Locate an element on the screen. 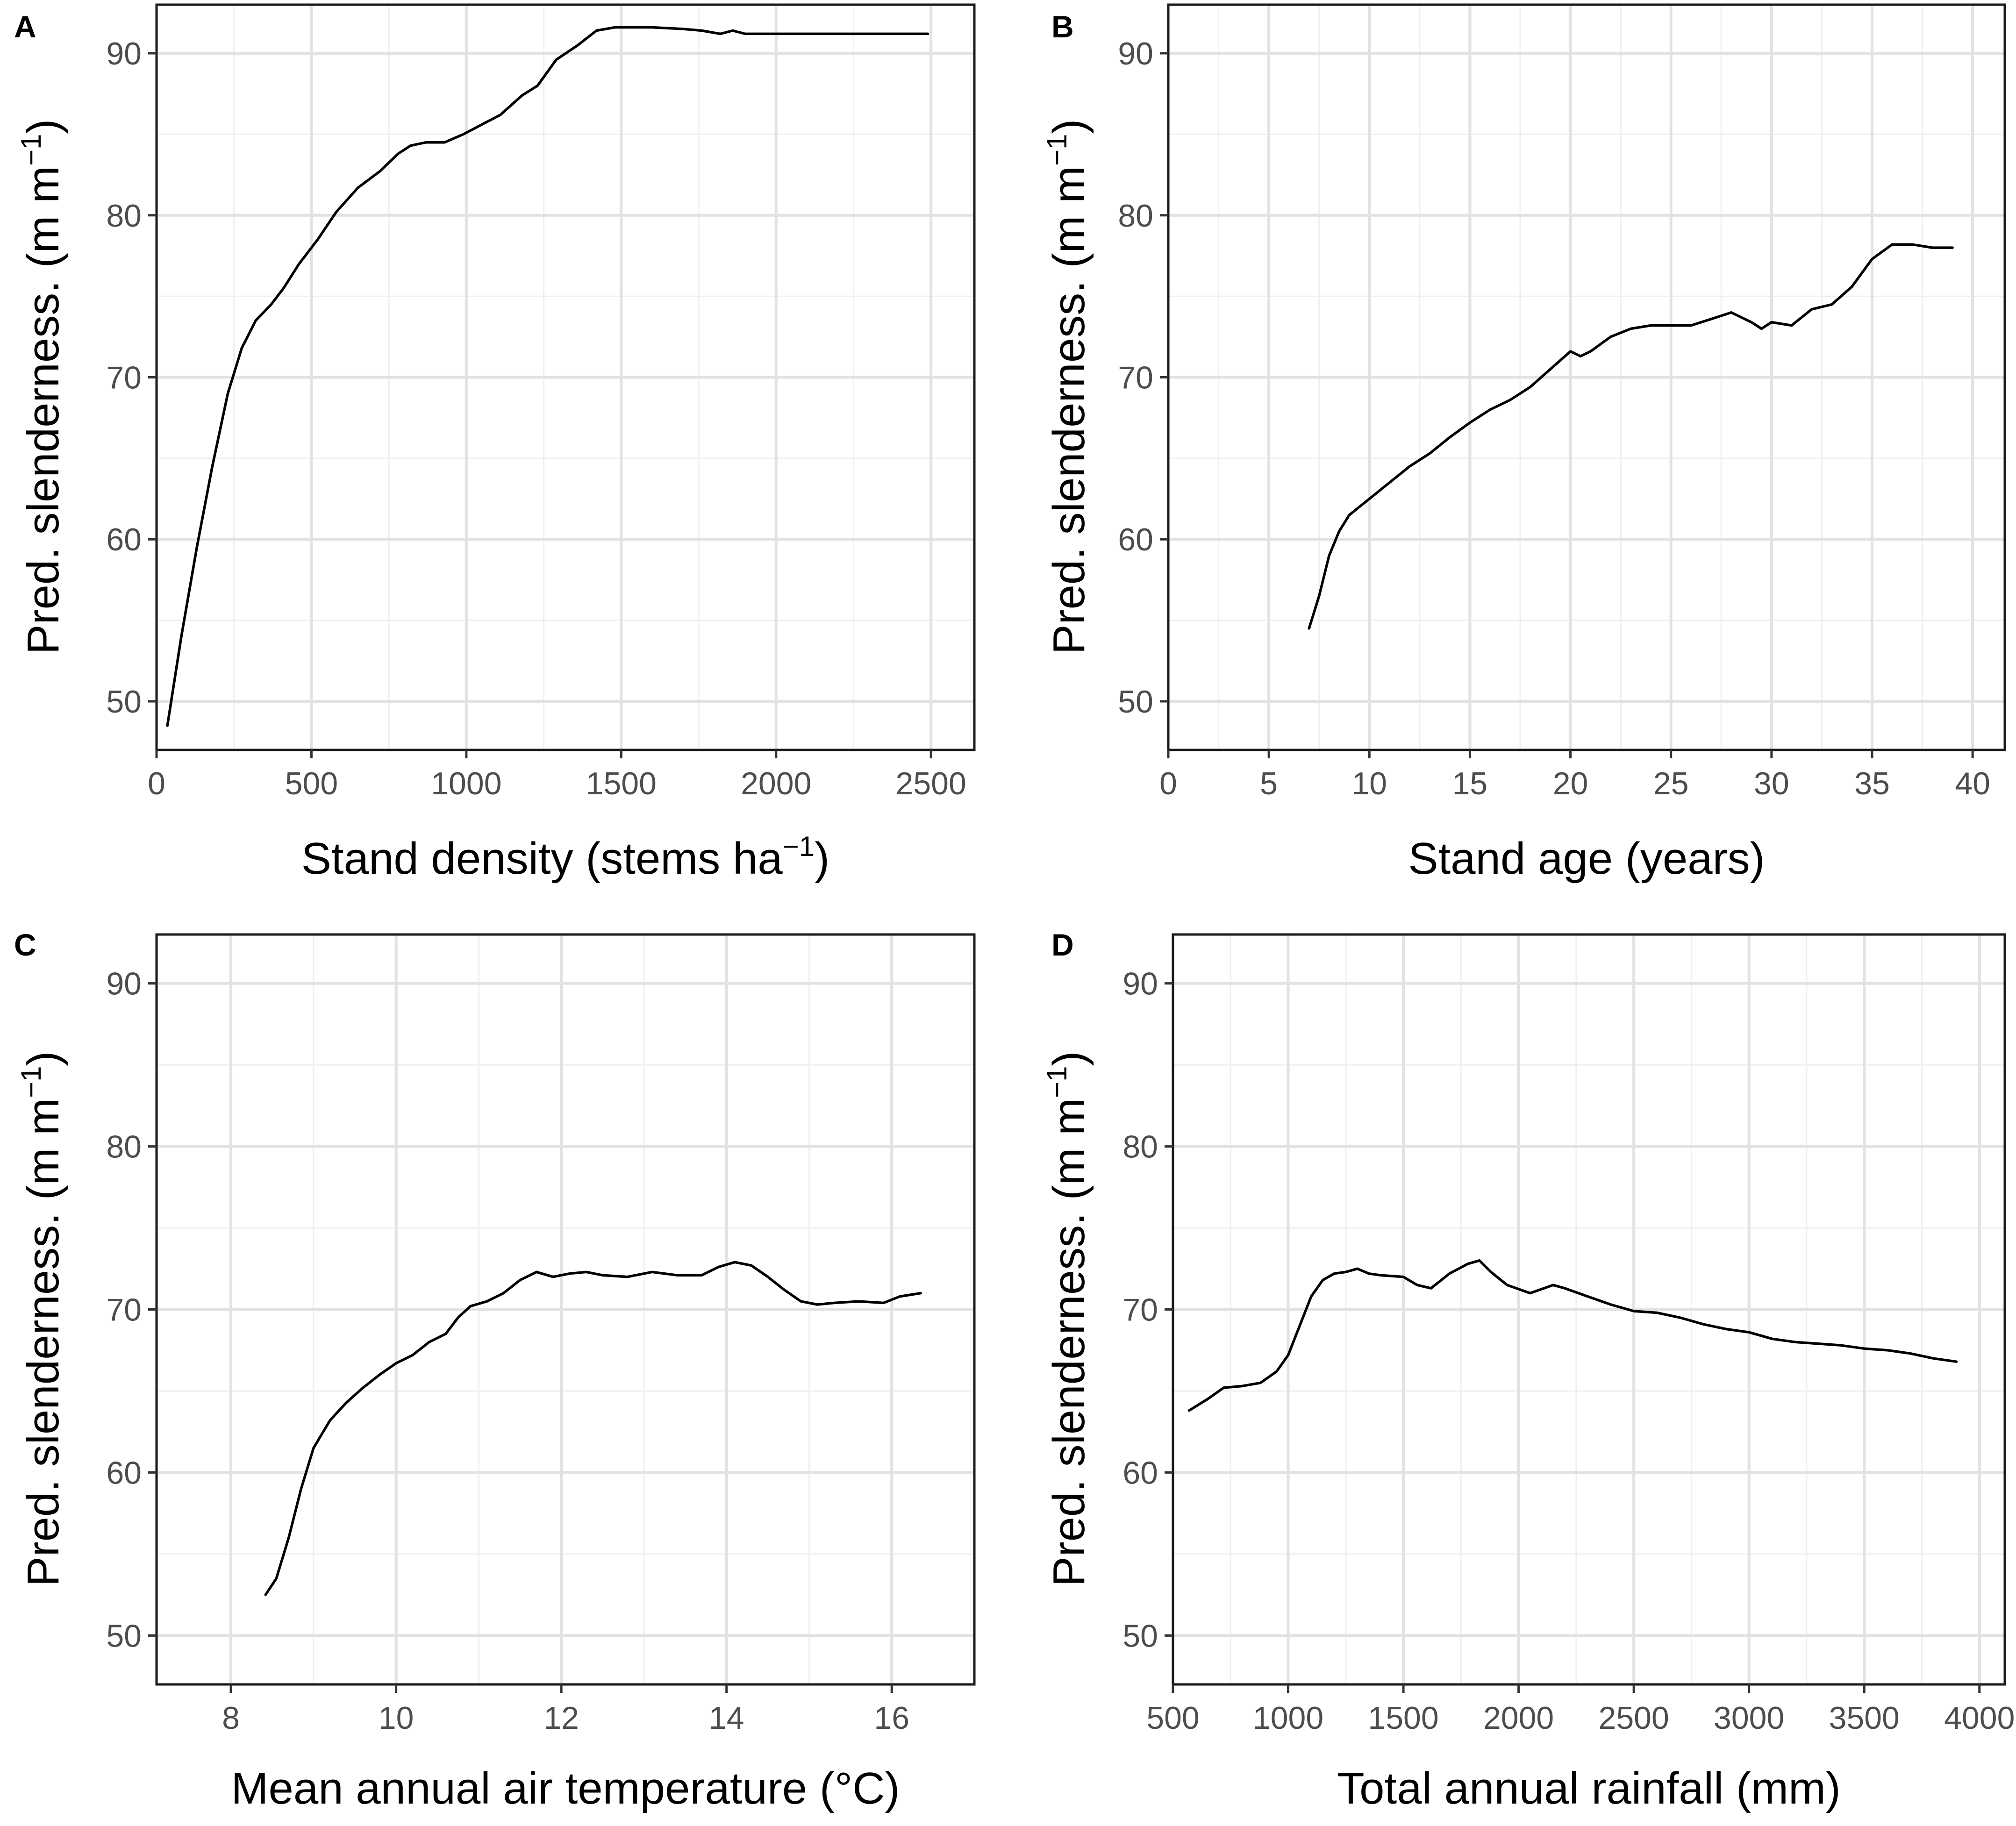  x-tick-label: 25 is located at coordinates (1671, 783).